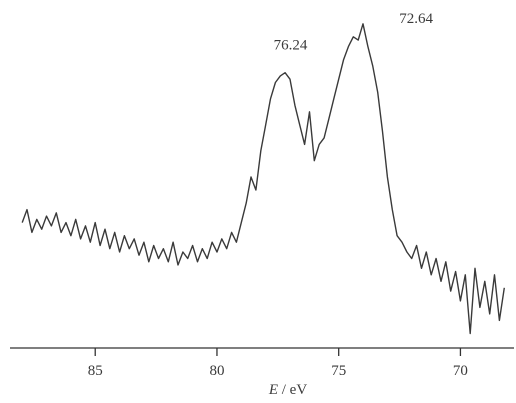  I want to click on x-axis-label-symbol: E, so click(273, 390).